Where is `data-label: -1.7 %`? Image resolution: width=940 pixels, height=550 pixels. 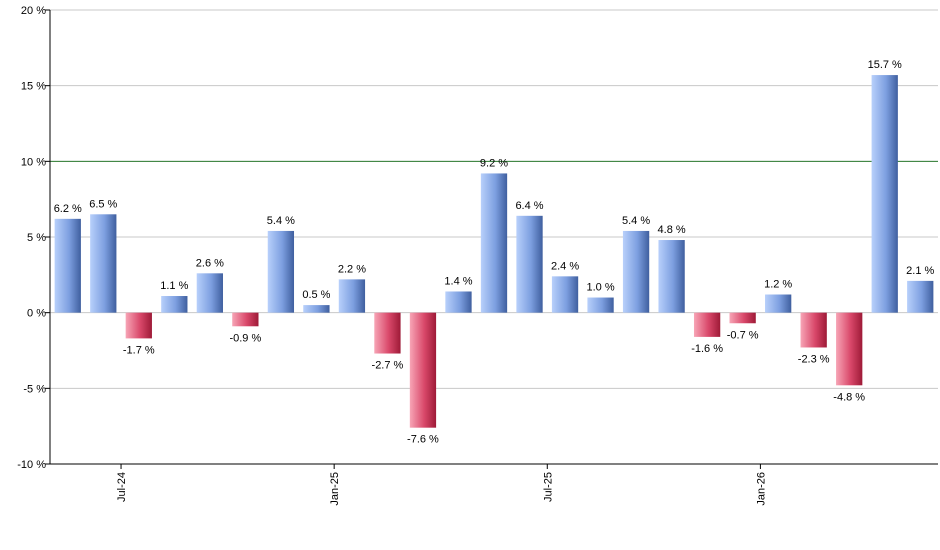
data-label: -1.7 % is located at coordinates (139, 350).